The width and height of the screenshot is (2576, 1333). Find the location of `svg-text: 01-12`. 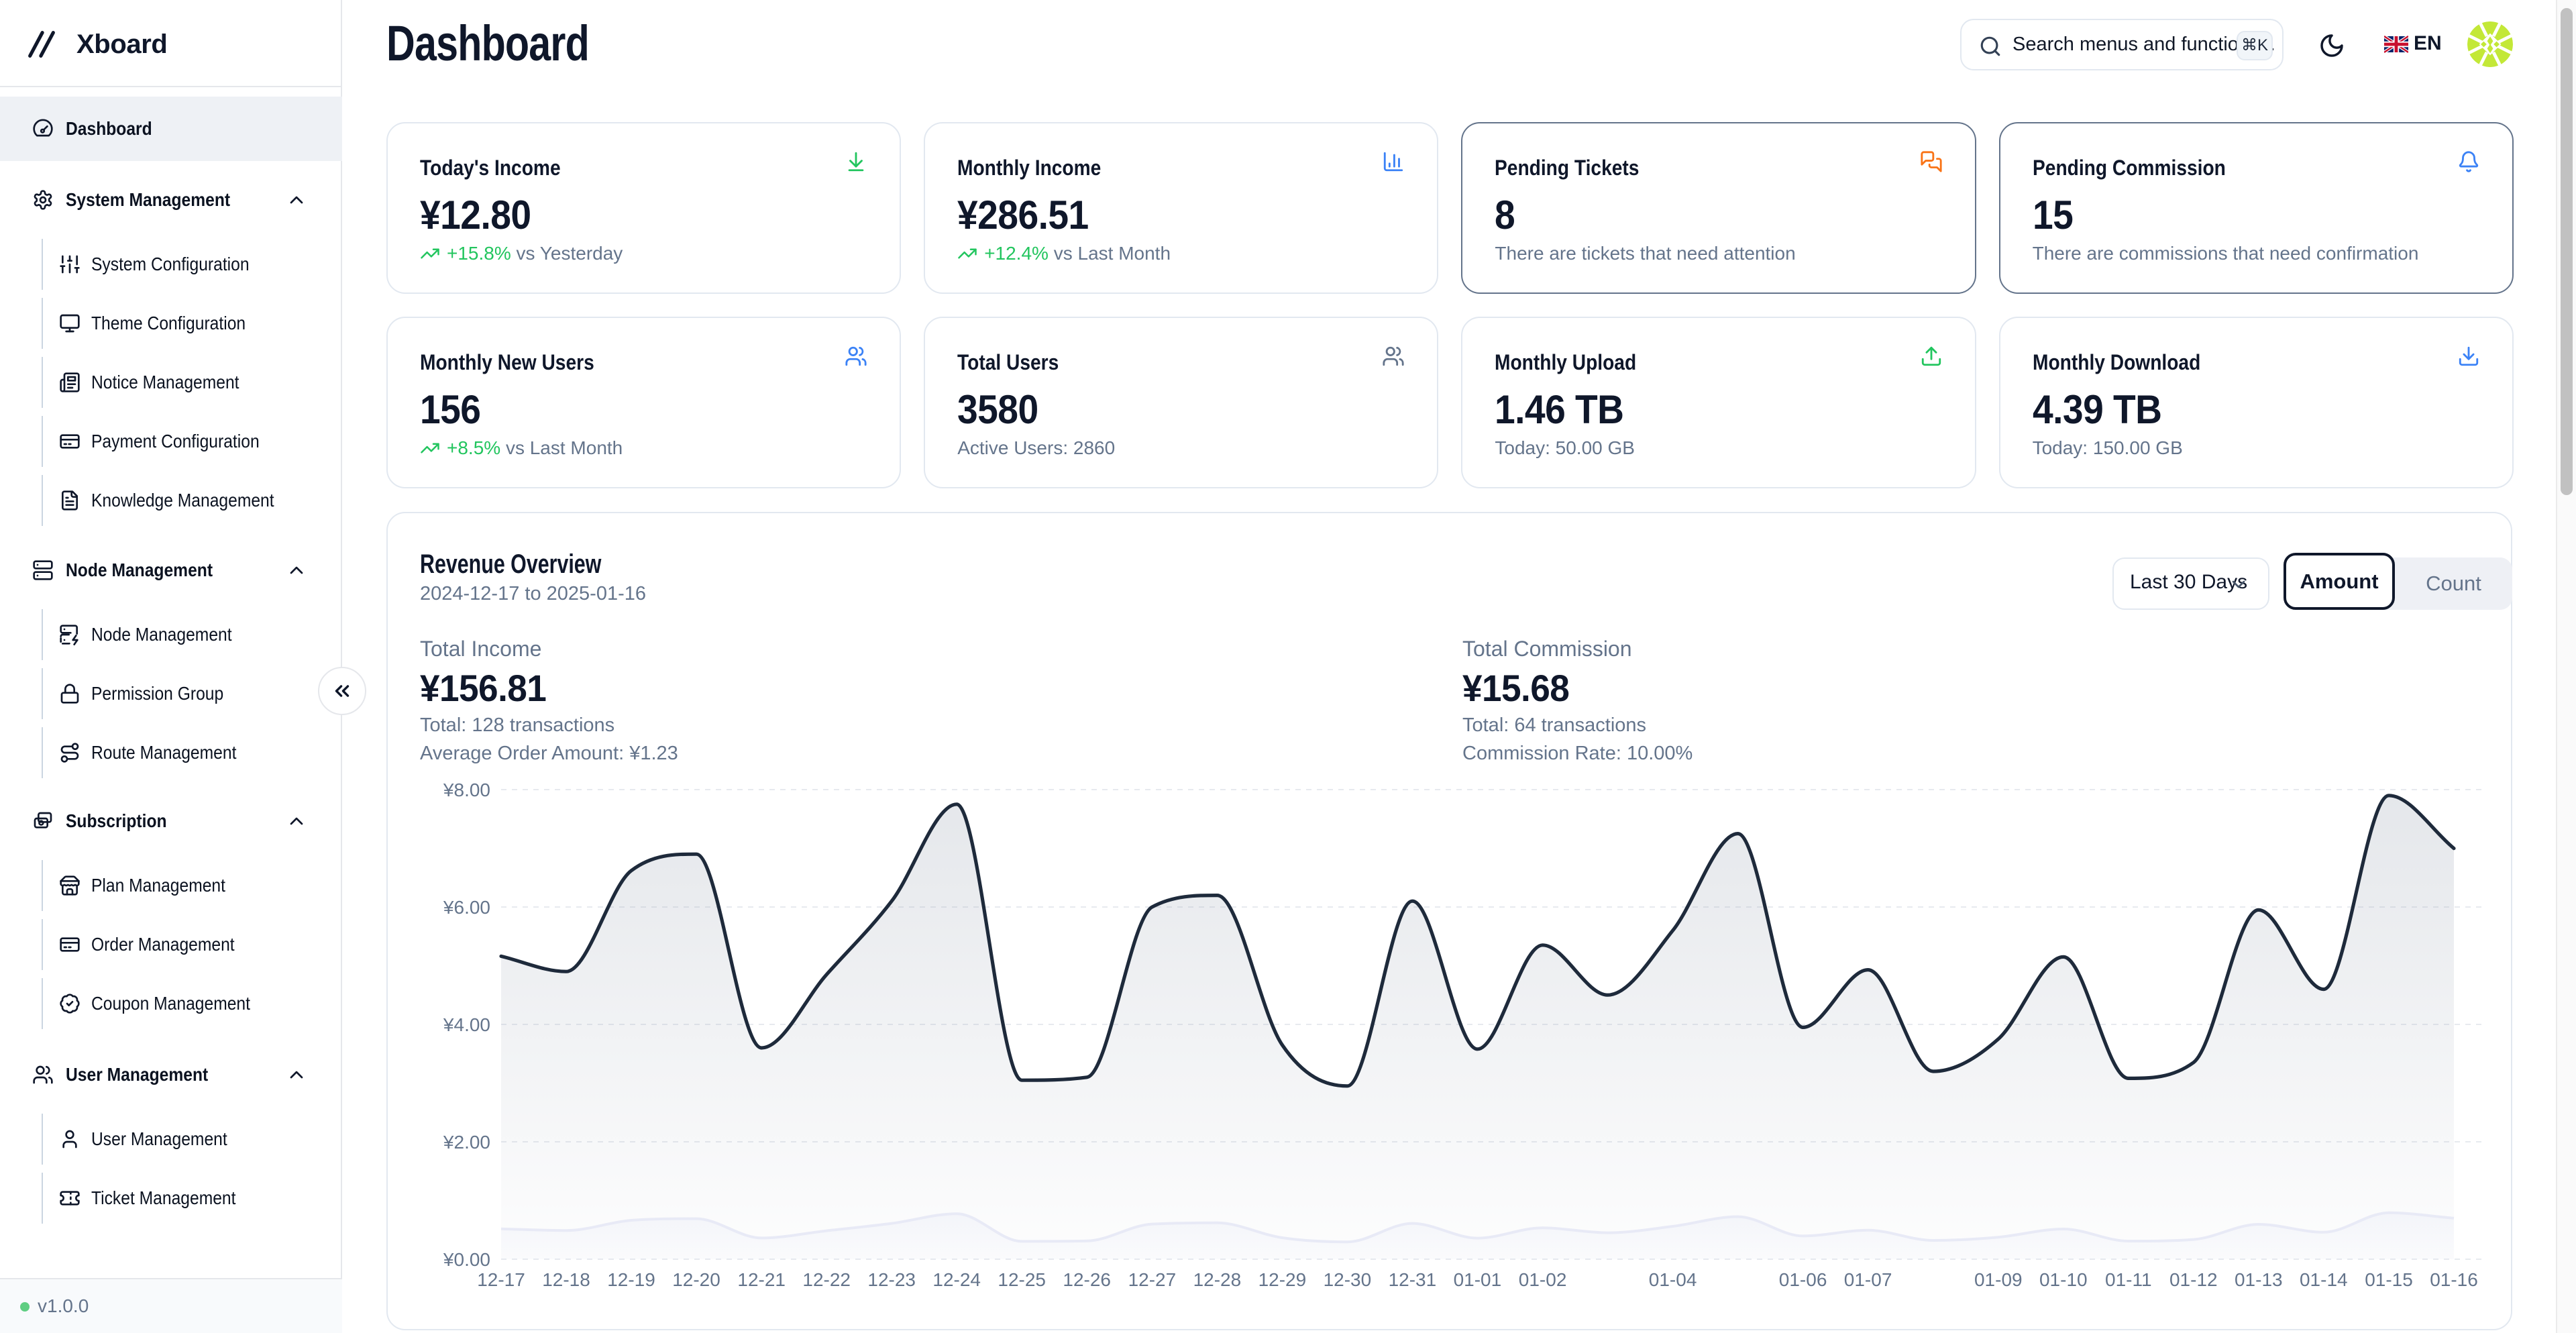

svg-text: 01-12 is located at coordinates (2193, 1279).